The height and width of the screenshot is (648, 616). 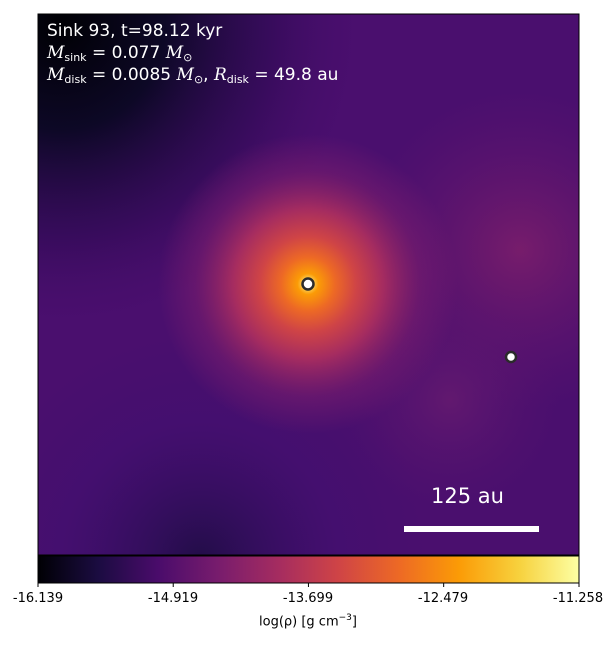 I want to click on colorbar-ticks, so click(x=308, y=585).